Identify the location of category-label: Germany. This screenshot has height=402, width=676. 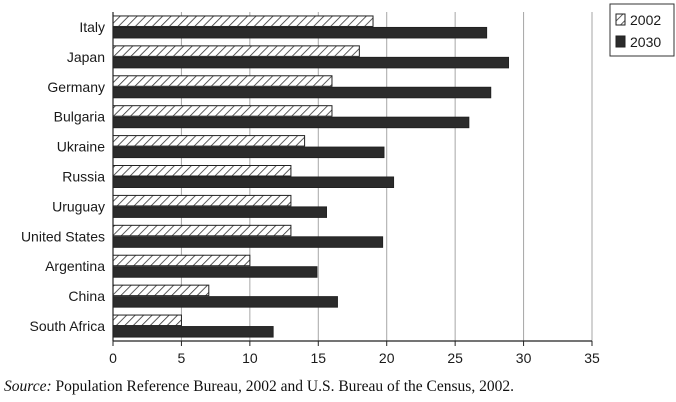
(76, 87).